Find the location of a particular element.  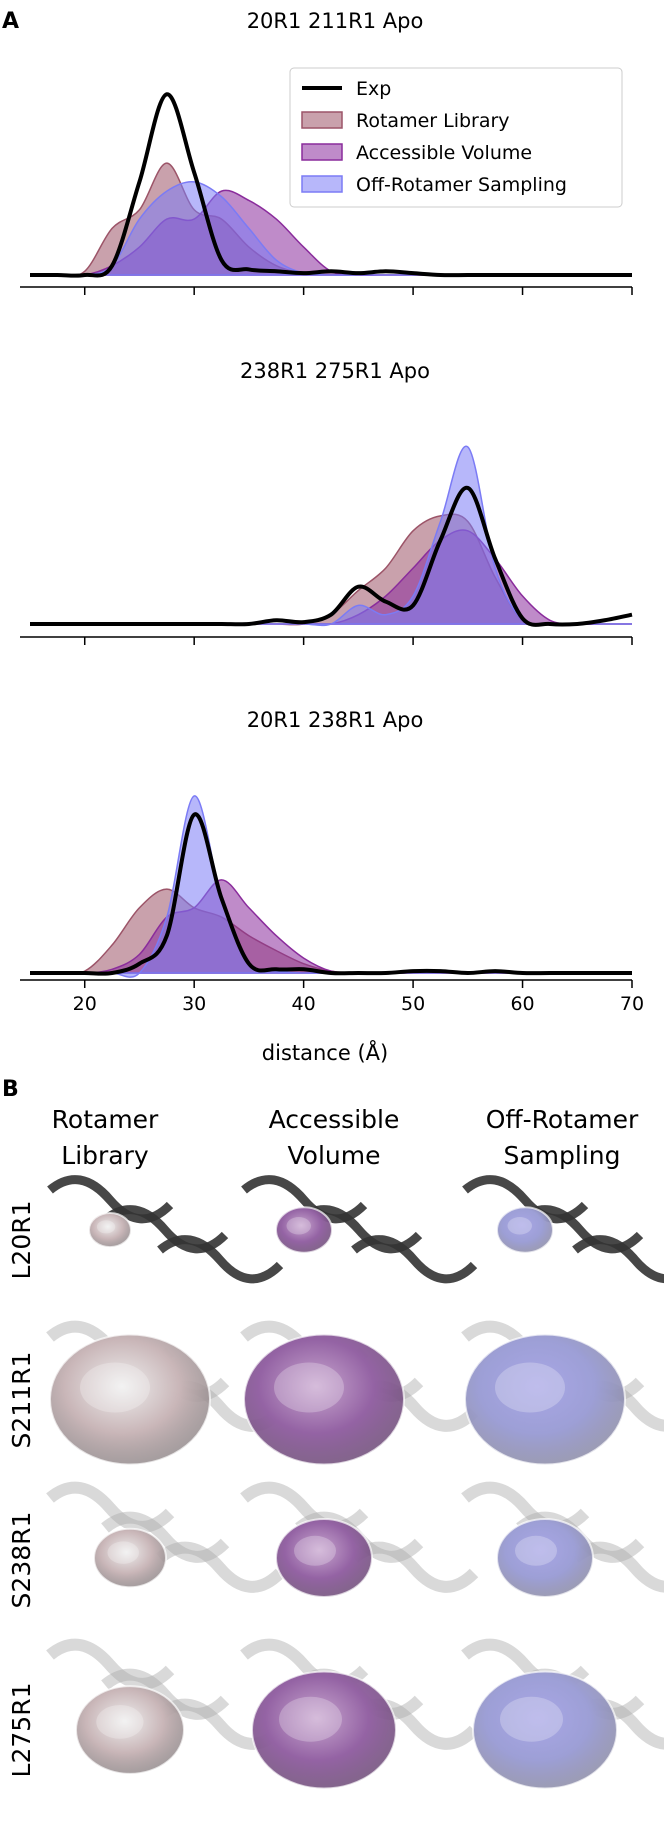

x-tick-label: 70 is located at coordinates (632, 1004).